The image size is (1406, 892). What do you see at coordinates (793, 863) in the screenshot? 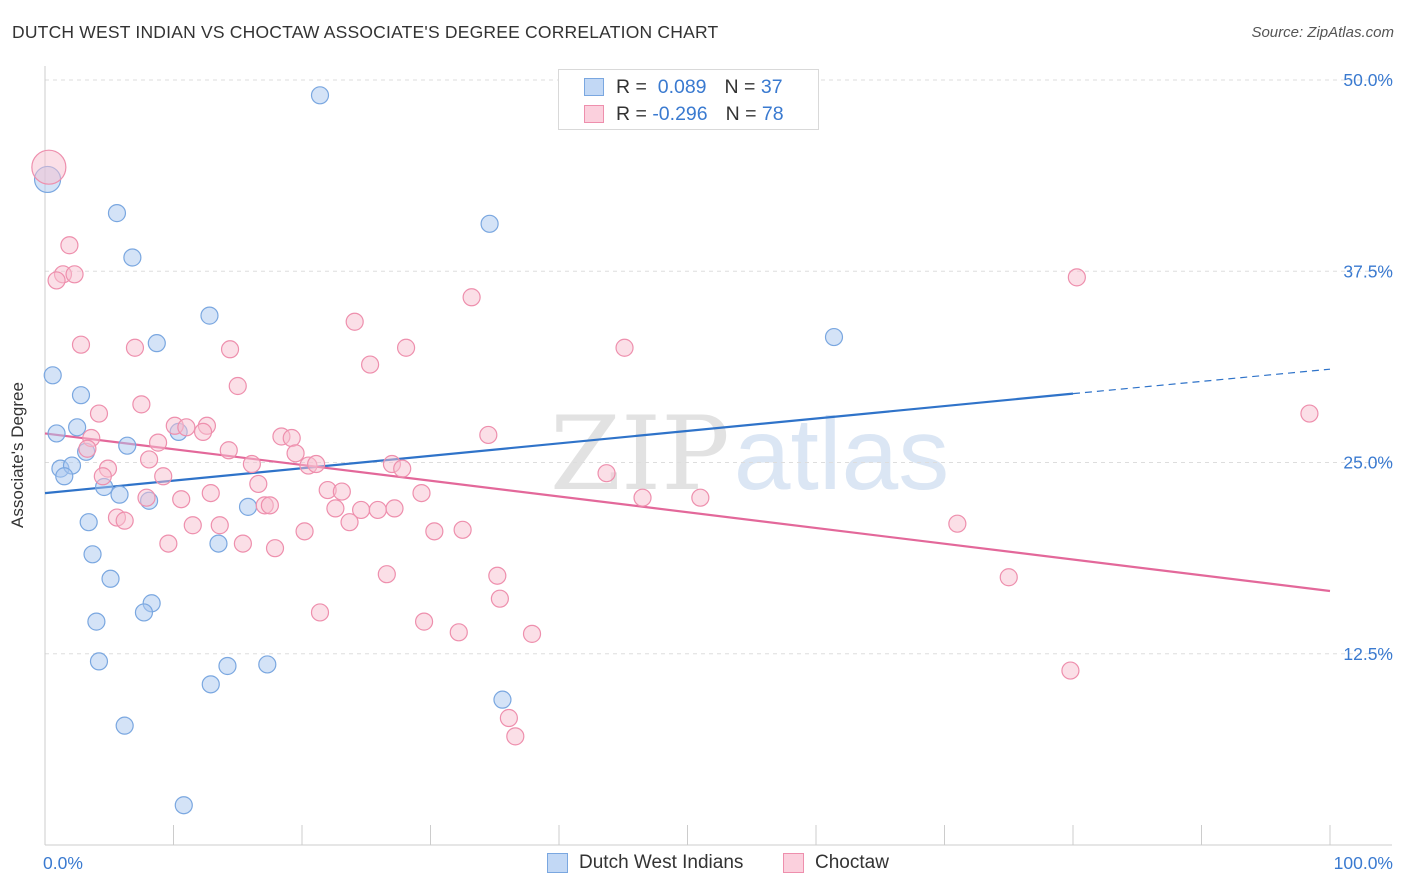
I see `legend-swatch-pink` at bounding box center [793, 863].